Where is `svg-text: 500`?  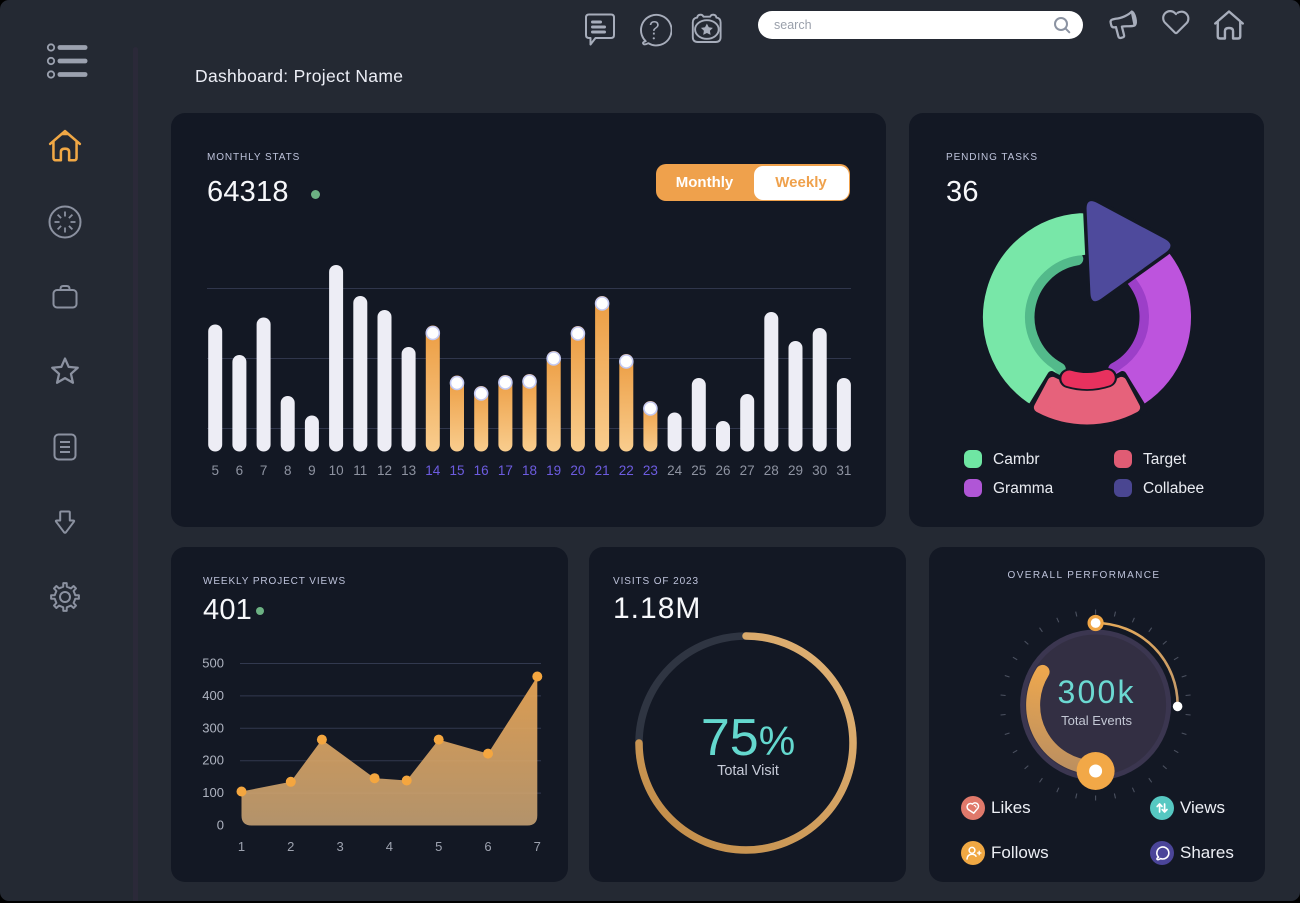
svg-text: 500 is located at coordinates (213, 663).